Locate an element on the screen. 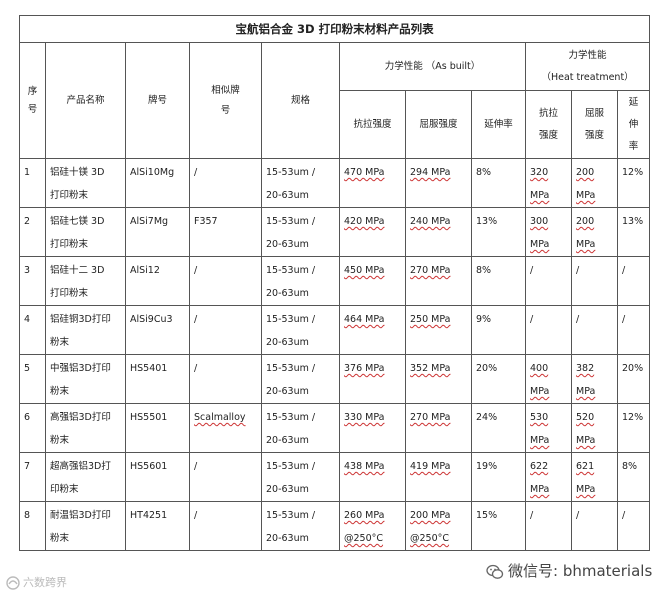  header-heat-tensile: 抗拉强度 is located at coordinates (548, 124).